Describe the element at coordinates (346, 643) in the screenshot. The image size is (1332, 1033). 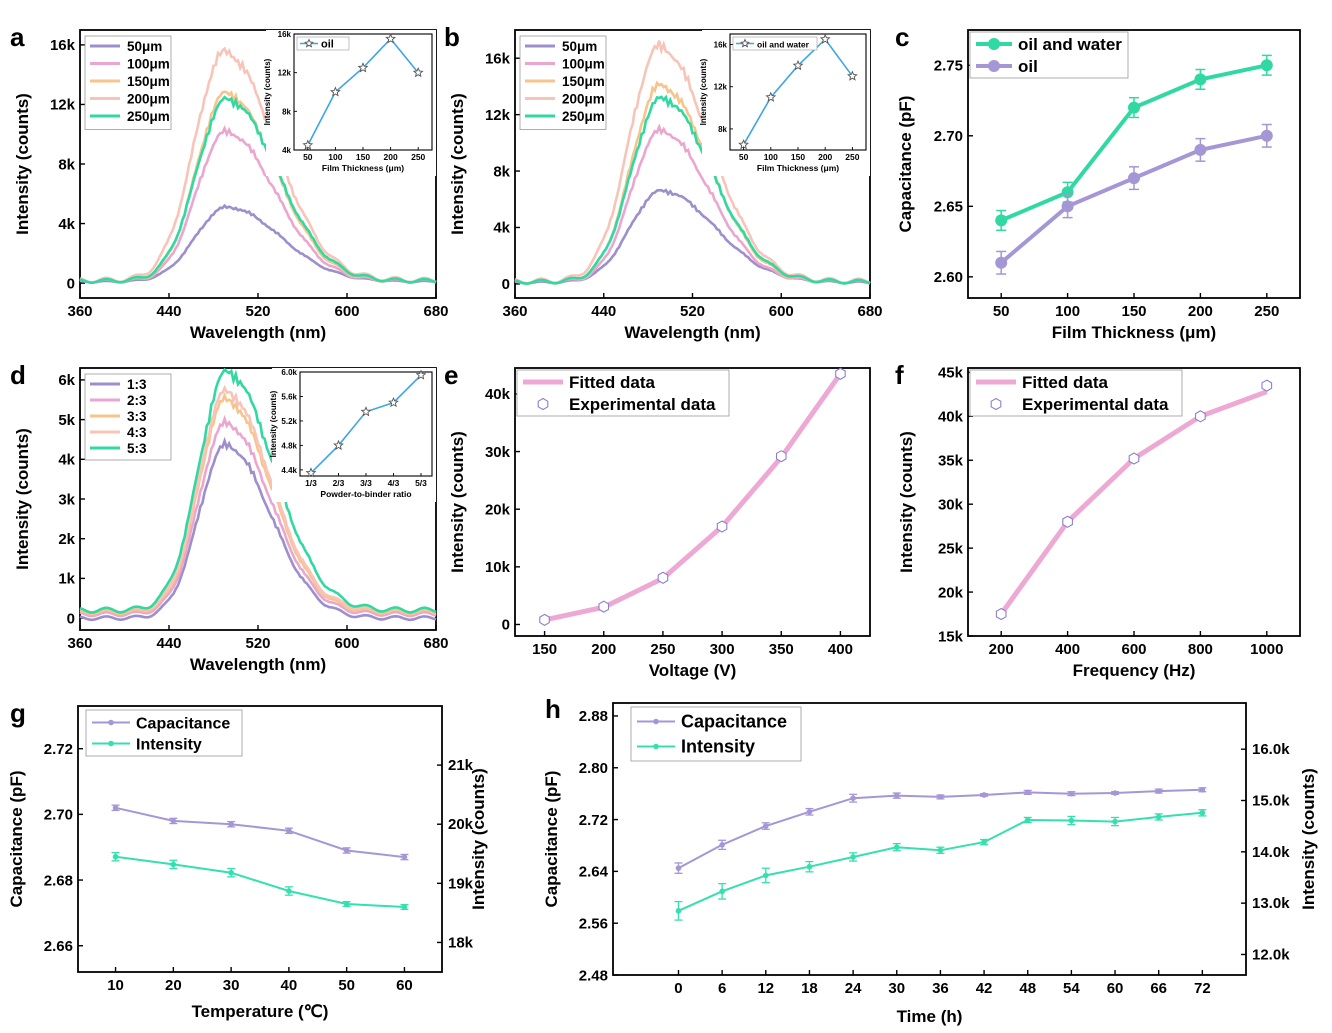
I see `x-tick-label: 600` at that location.